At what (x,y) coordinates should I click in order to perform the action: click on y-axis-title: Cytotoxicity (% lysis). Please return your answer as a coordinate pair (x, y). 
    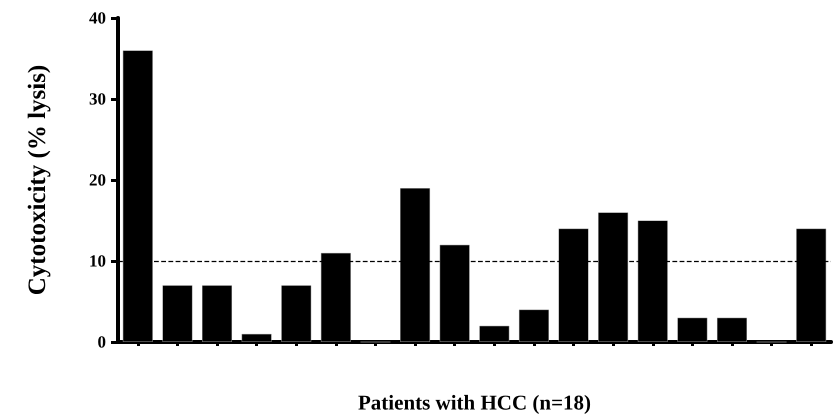
    Looking at the image, I should click on (37, 180).